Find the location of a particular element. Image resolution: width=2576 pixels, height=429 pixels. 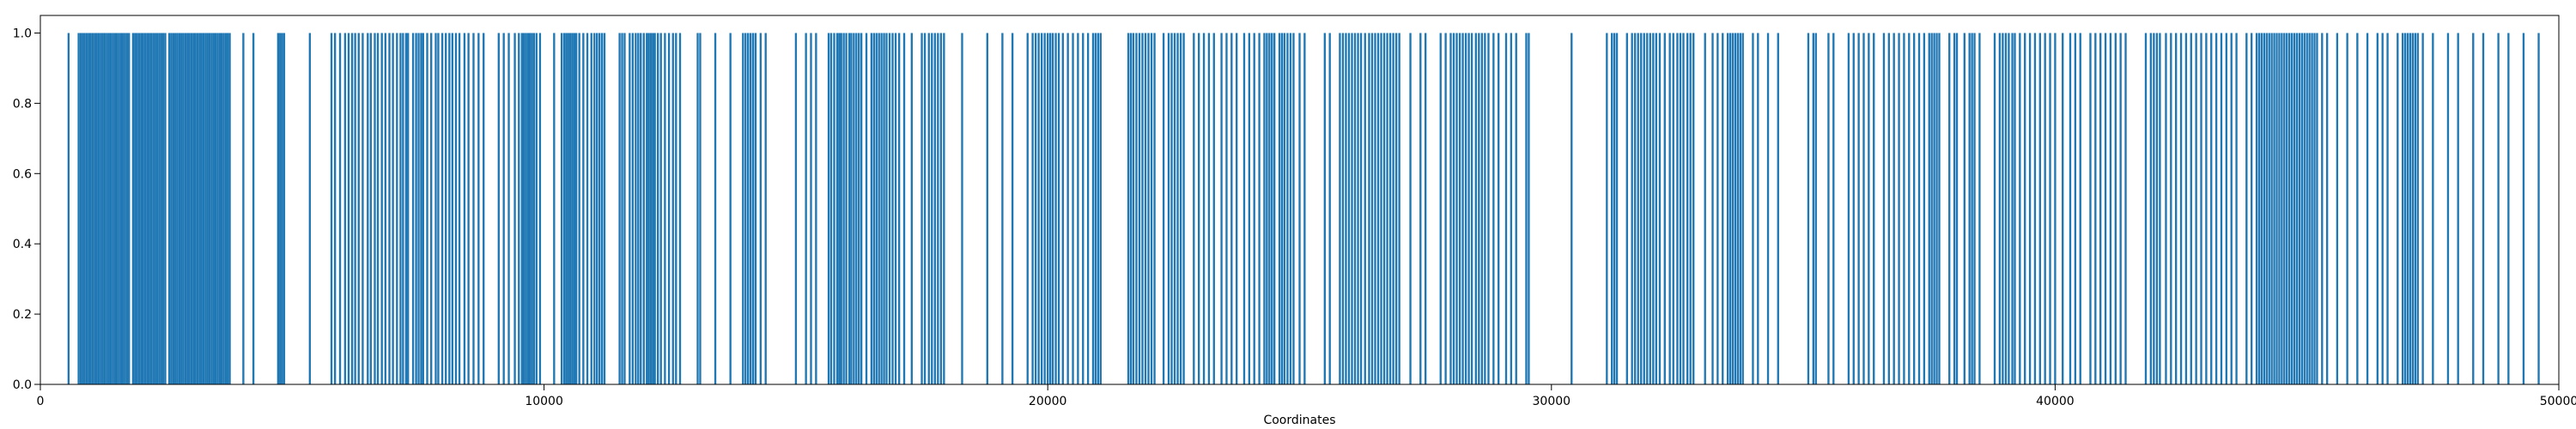

x-tick-label: 50000 is located at coordinates (2558, 401).